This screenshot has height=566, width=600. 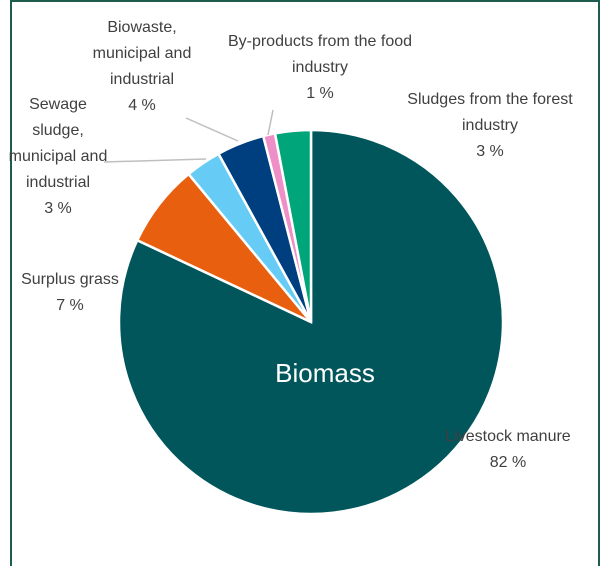 I want to click on center-annotation: Biomass, so click(x=325, y=373).